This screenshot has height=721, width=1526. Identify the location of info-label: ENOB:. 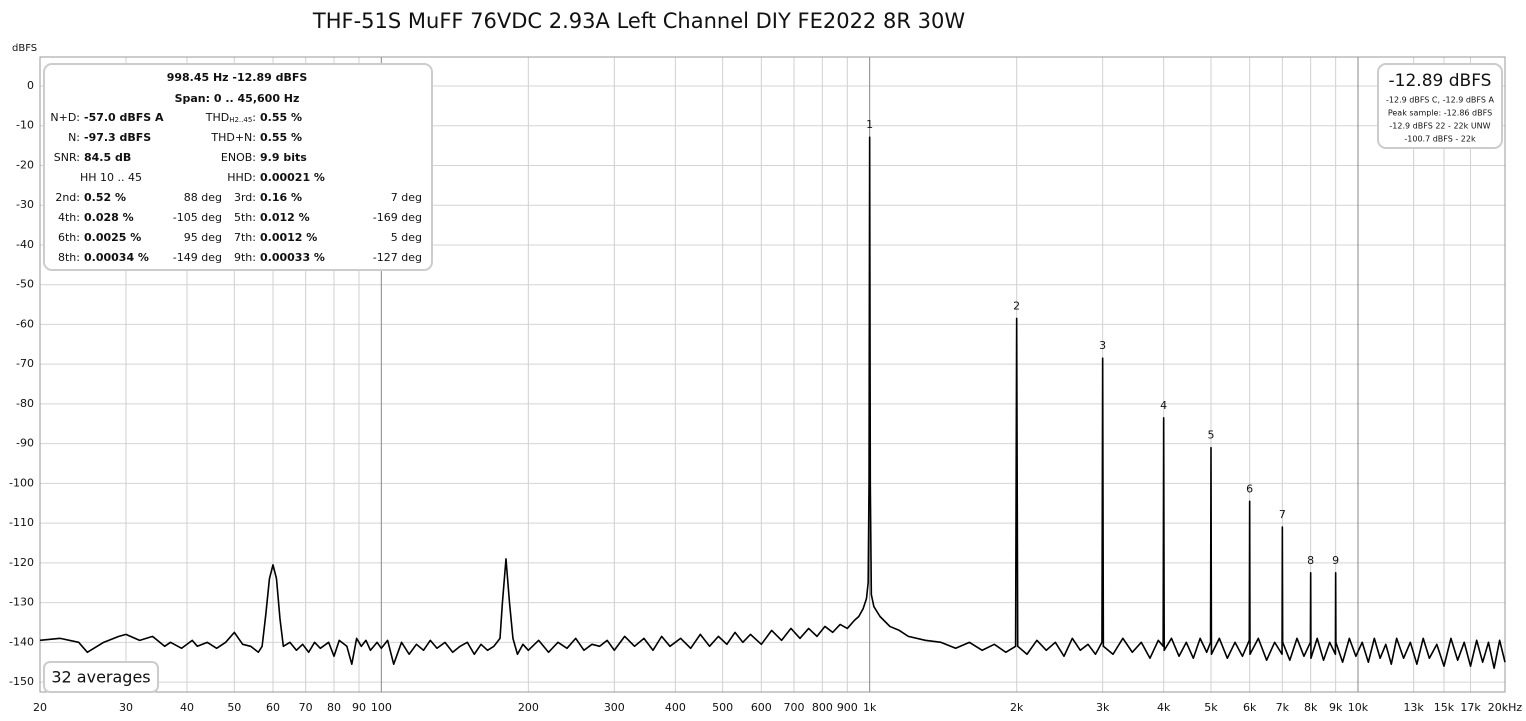
(238, 157).